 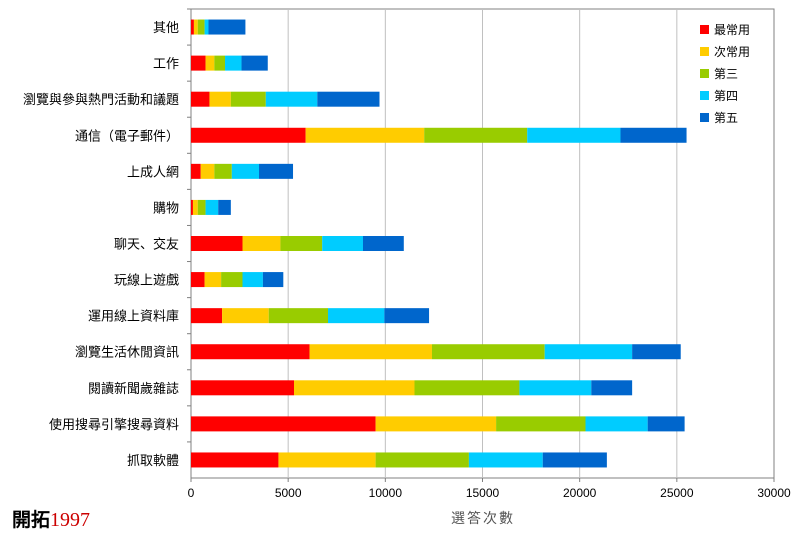 I want to click on x-tick-label: 25000, so click(x=677, y=493).